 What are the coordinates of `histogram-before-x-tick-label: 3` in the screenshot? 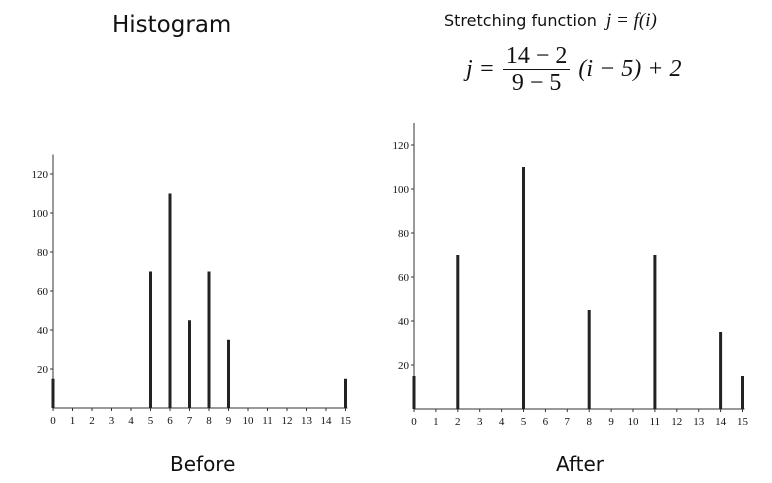 It's located at (112, 421).